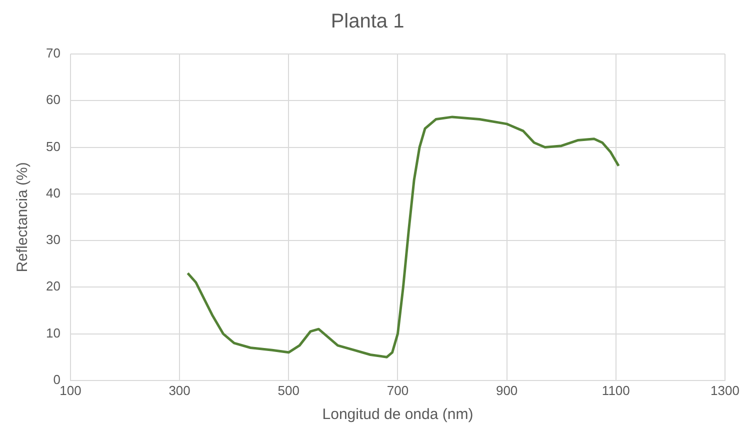 Image resolution: width=750 pixels, height=433 pixels. What do you see at coordinates (53, 332) in the screenshot?
I see `y-tick-label: 10` at bounding box center [53, 332].